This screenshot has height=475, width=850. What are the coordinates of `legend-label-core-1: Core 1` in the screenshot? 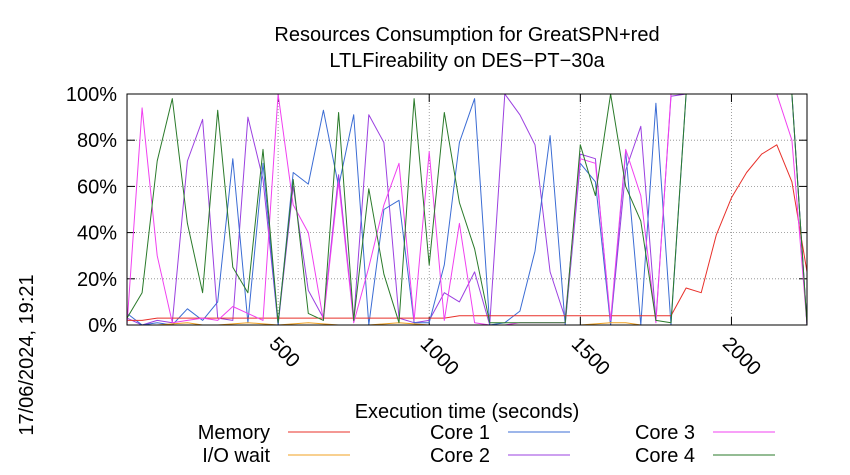 It's located at (460, 433).